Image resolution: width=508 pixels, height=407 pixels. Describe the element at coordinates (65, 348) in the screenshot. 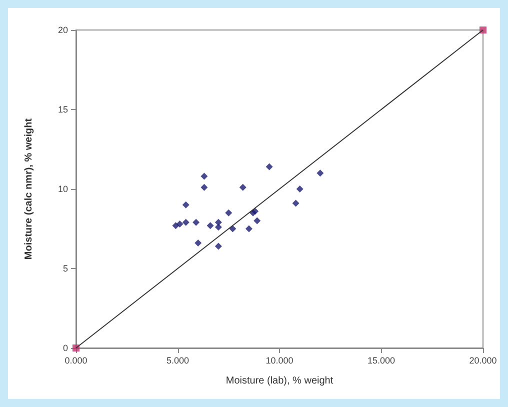

I see `y-tick-label: 0` at that location.